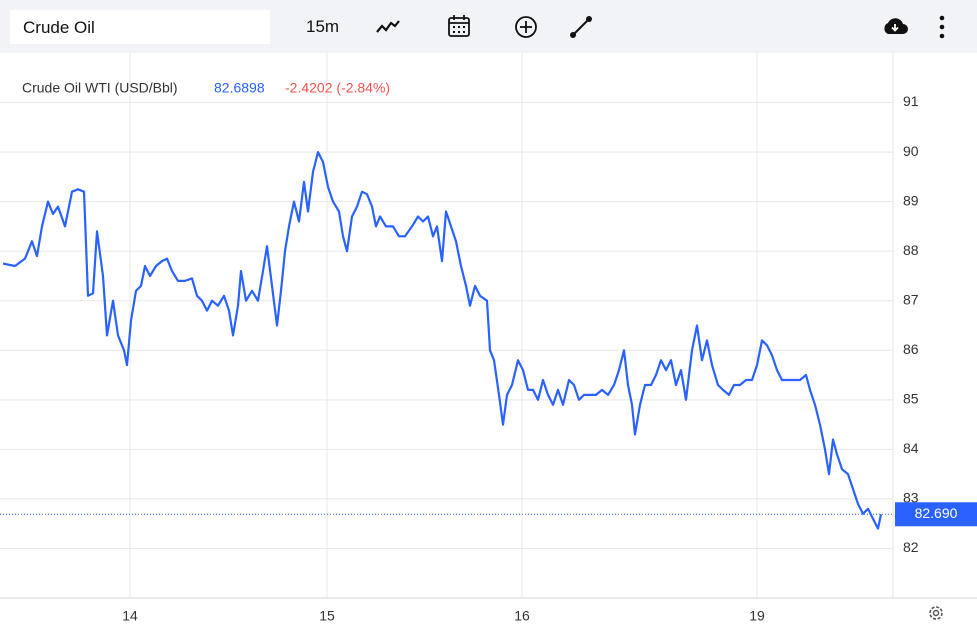 This screenshot has height=643, width=977. I want to click on chart-type-button, so click(388, 27).